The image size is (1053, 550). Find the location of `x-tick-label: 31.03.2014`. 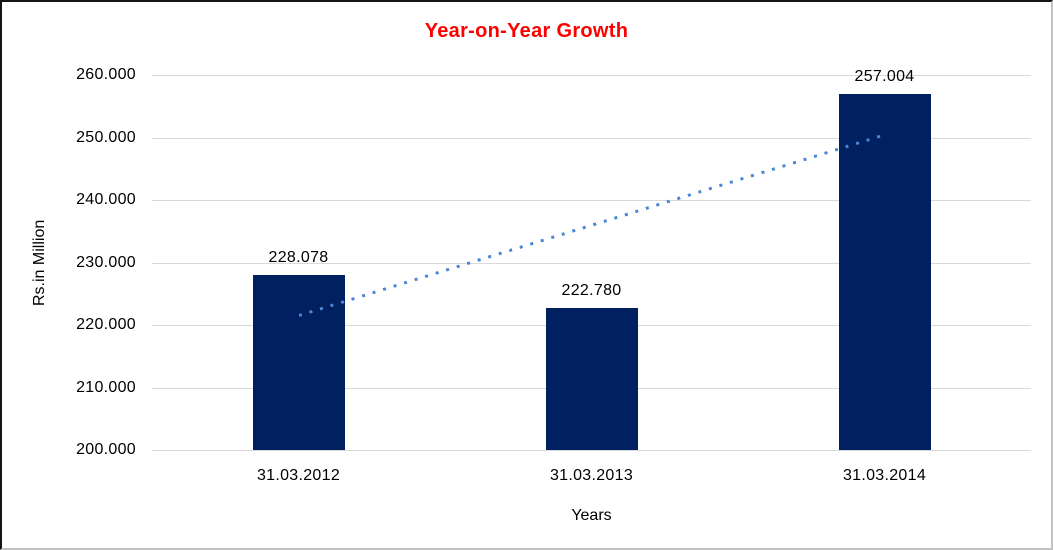

x-tick-label: 31.03.2014 is located at coordinates (884, 475).